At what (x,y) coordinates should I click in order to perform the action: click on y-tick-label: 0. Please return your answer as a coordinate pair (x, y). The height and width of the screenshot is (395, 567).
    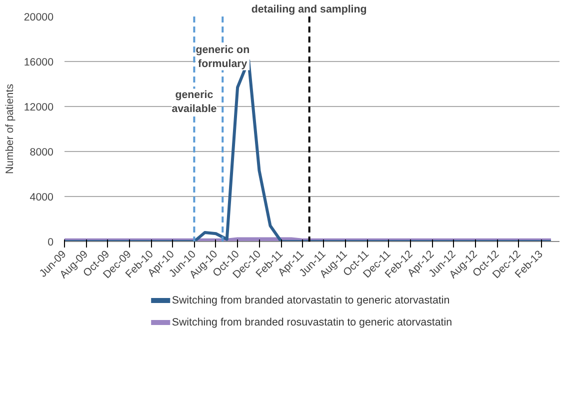
    Looking at the image, I should click on (51, 242).